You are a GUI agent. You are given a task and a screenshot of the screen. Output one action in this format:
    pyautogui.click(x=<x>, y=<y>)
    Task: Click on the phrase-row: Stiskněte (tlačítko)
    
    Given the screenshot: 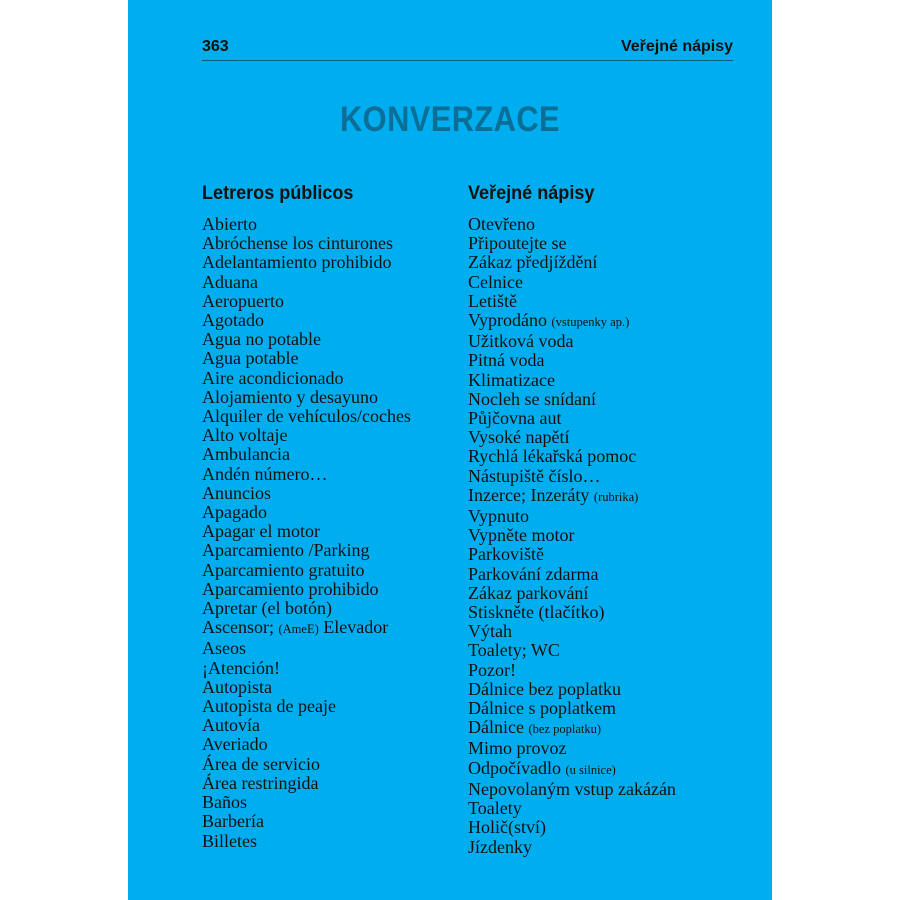 What is the action you would take?
    pyautogui.click(x=572, y=612)
    